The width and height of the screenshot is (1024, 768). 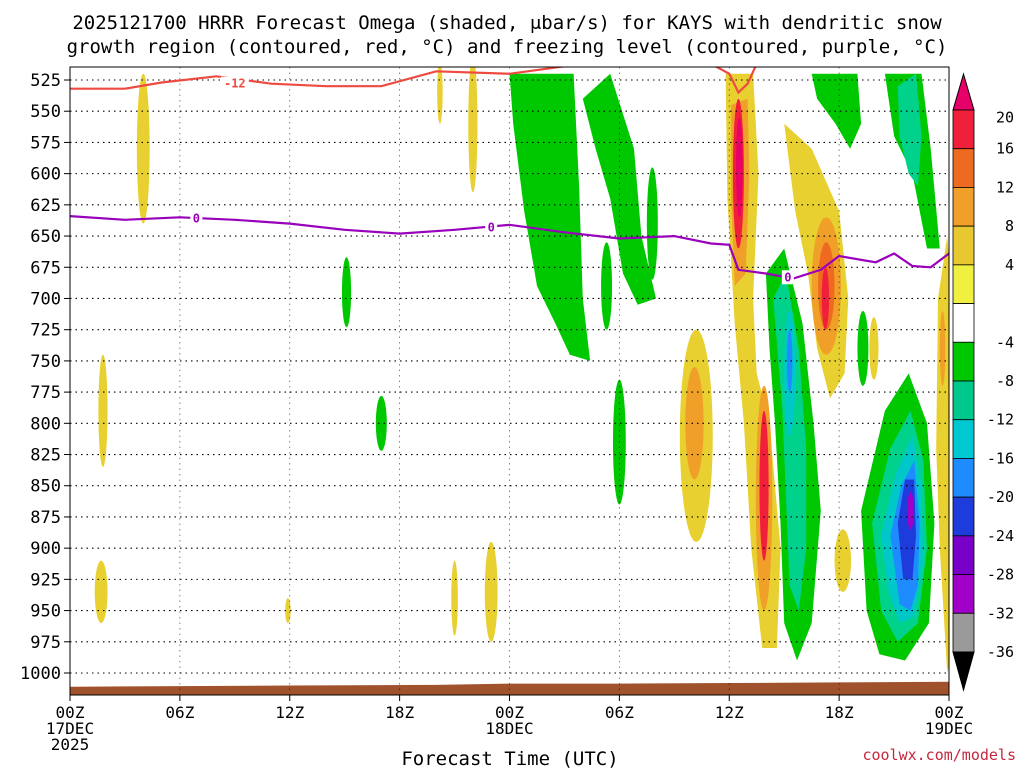 I want to click on y-tick-label: 850, so click(x=45, y=487).